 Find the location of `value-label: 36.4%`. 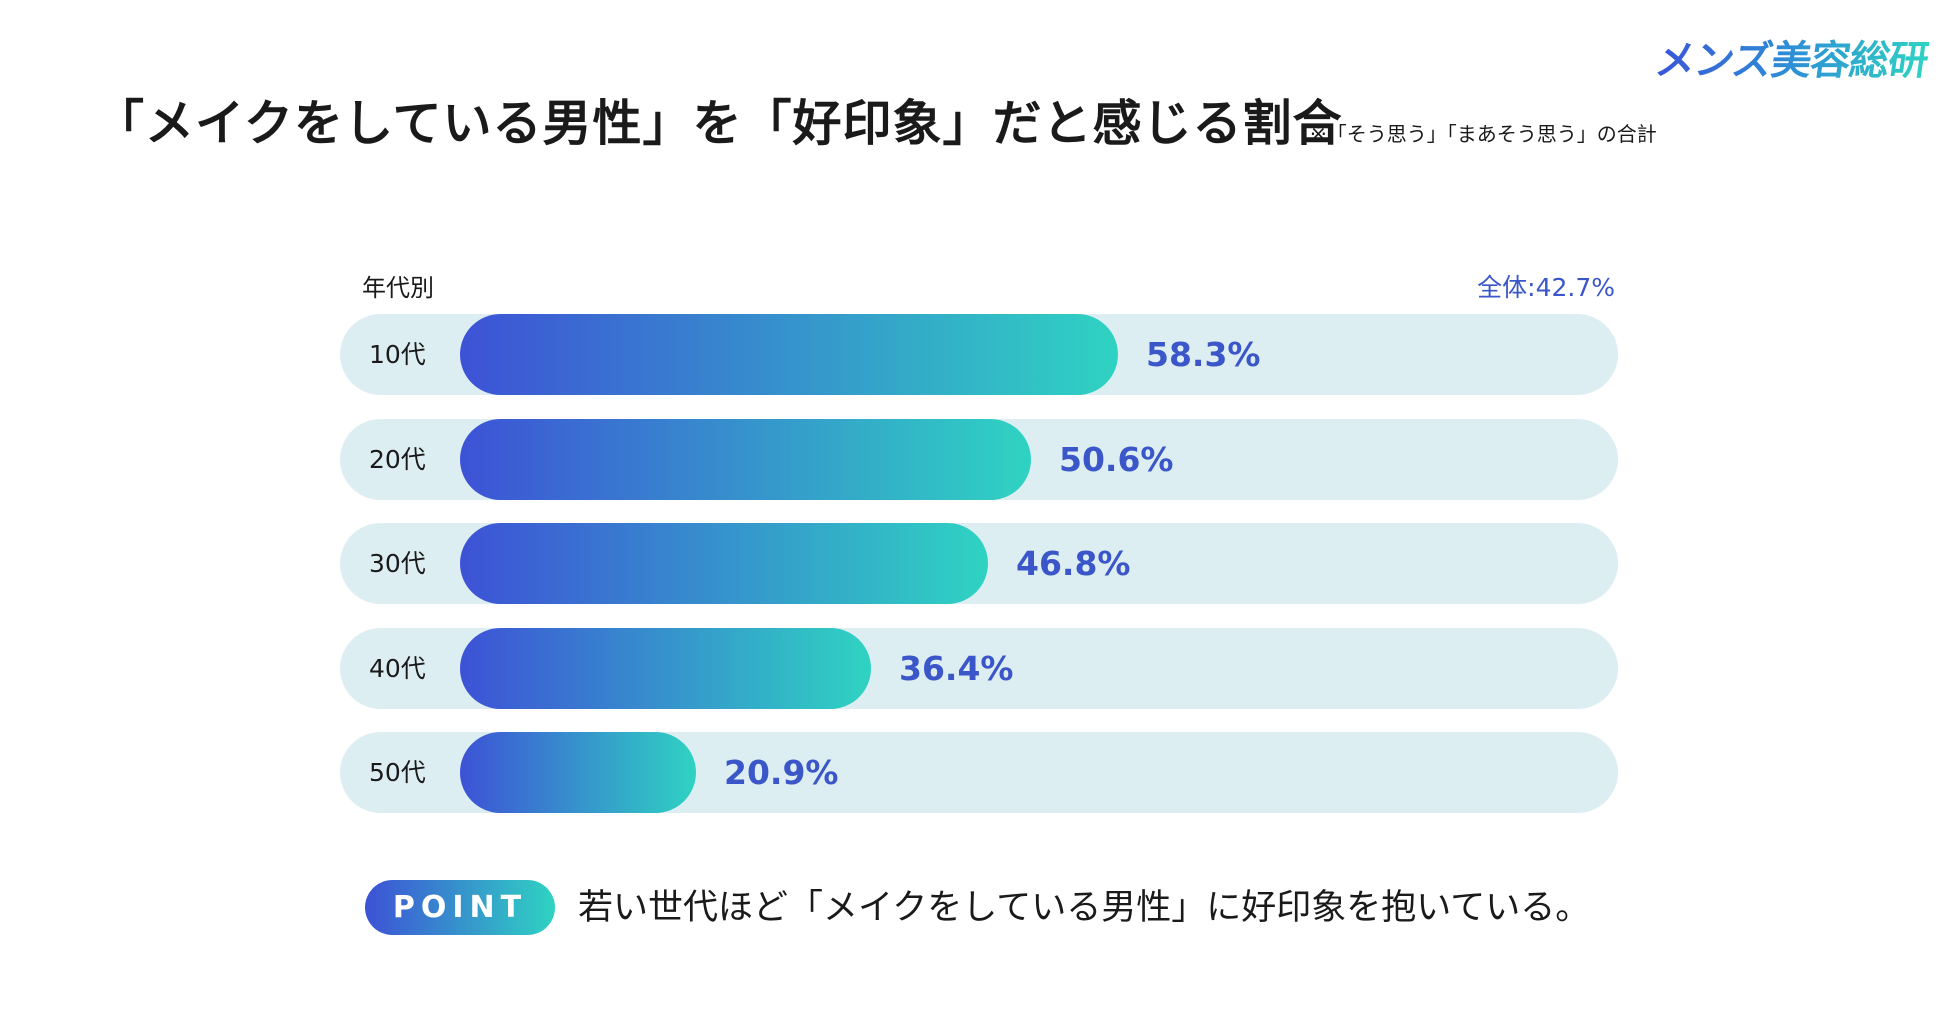

value-label: 36.4% is located at coordinates (956, 668).